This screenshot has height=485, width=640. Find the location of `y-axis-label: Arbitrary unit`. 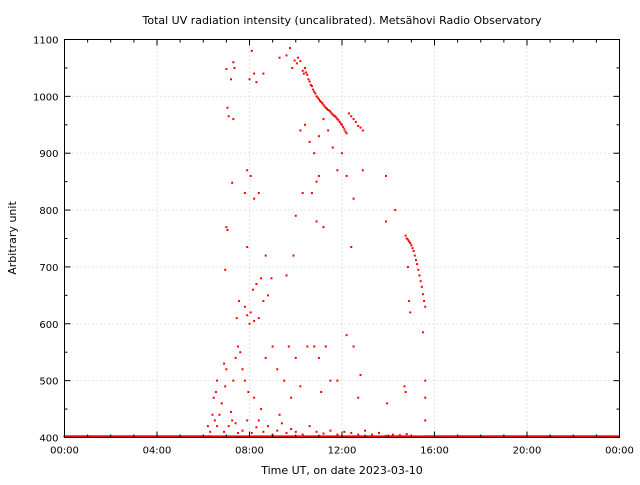

y-axis-label: Arbitrary unit is located at coordinates (12, 238).